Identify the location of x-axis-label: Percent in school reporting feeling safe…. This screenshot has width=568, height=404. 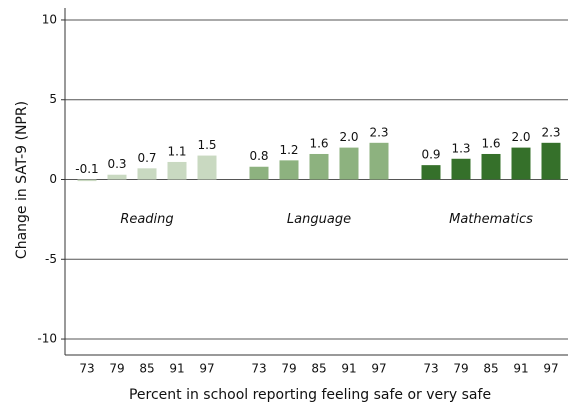
(310, 395).